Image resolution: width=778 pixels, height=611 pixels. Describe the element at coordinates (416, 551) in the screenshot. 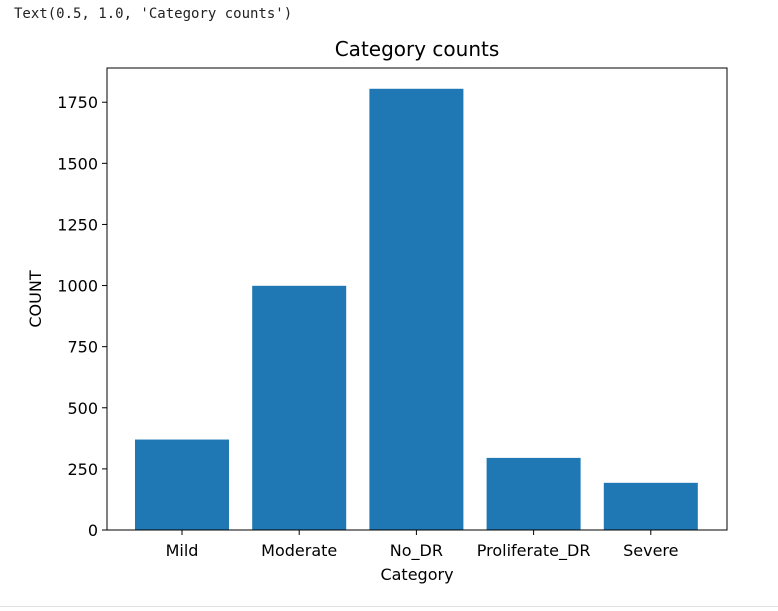

I see `x-tick-label: No_DR` at that location.